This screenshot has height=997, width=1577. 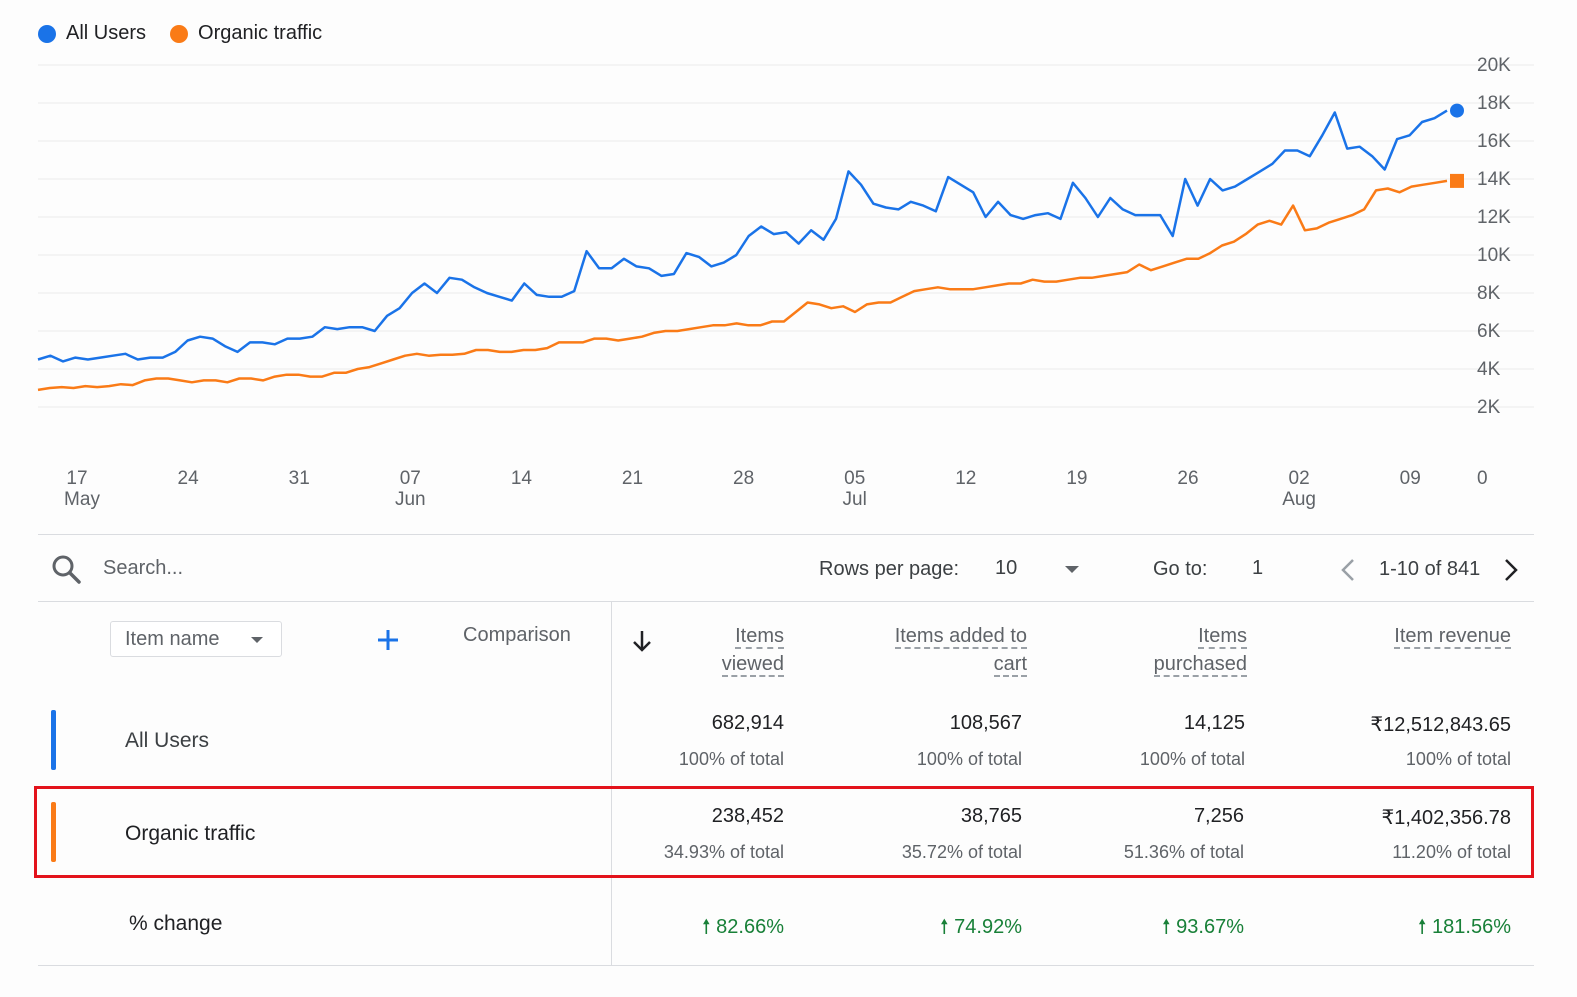 What do you see at coordinates (632, 478) in the screenshot?
I see `x-tick-day: 21` at bounding box center [632, 478].